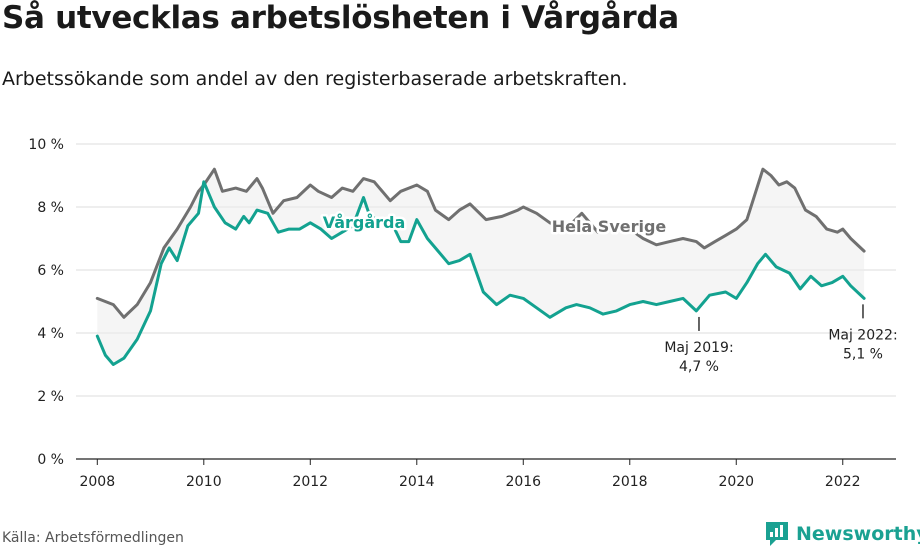  What do you see at coordinates (699, 367) in the screenshot?
I see `annotation-value: 4,7 %` at bounding box center [699, 367].